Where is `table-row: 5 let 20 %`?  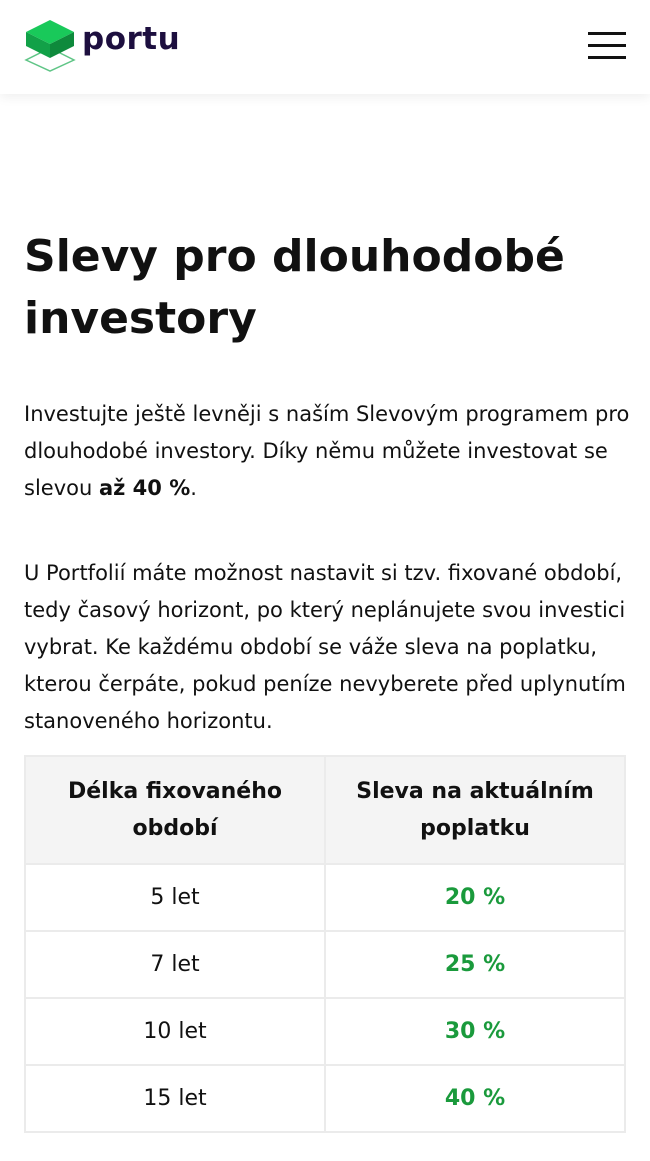 table-row: 5 let 20 % is located at coordinates (325, 897).